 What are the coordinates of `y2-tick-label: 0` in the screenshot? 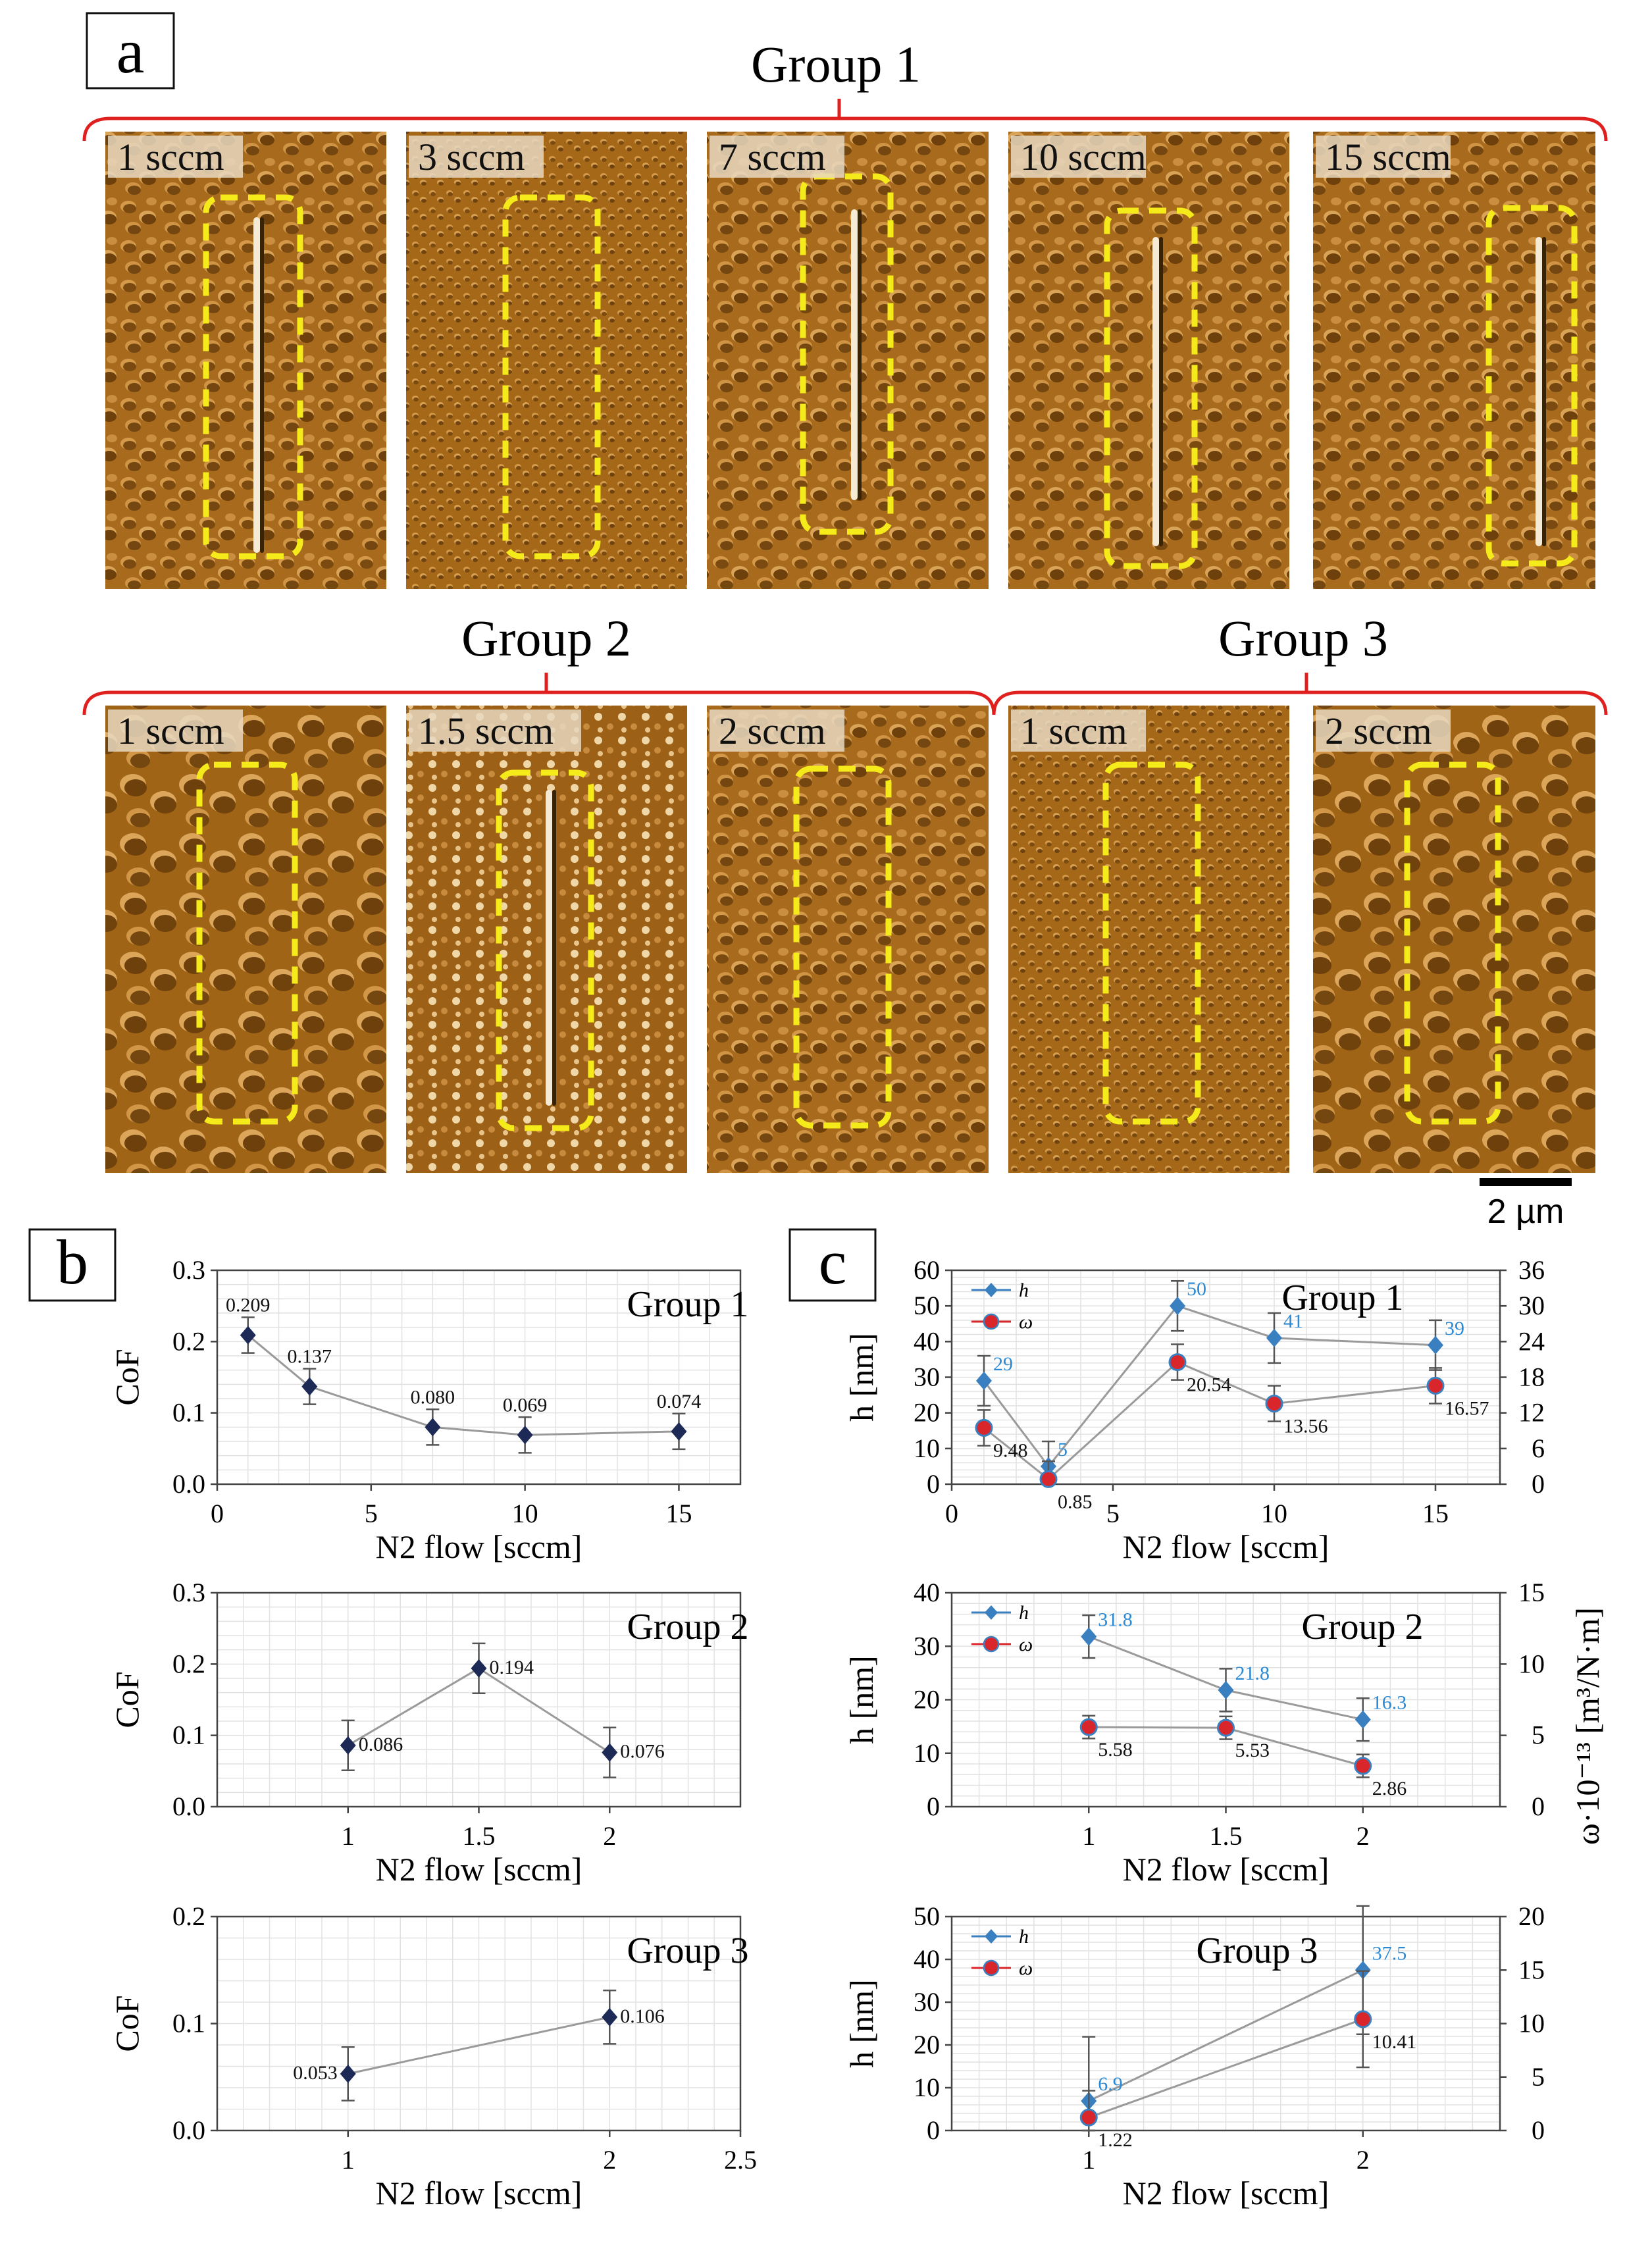 It's located at (1538, 1484).